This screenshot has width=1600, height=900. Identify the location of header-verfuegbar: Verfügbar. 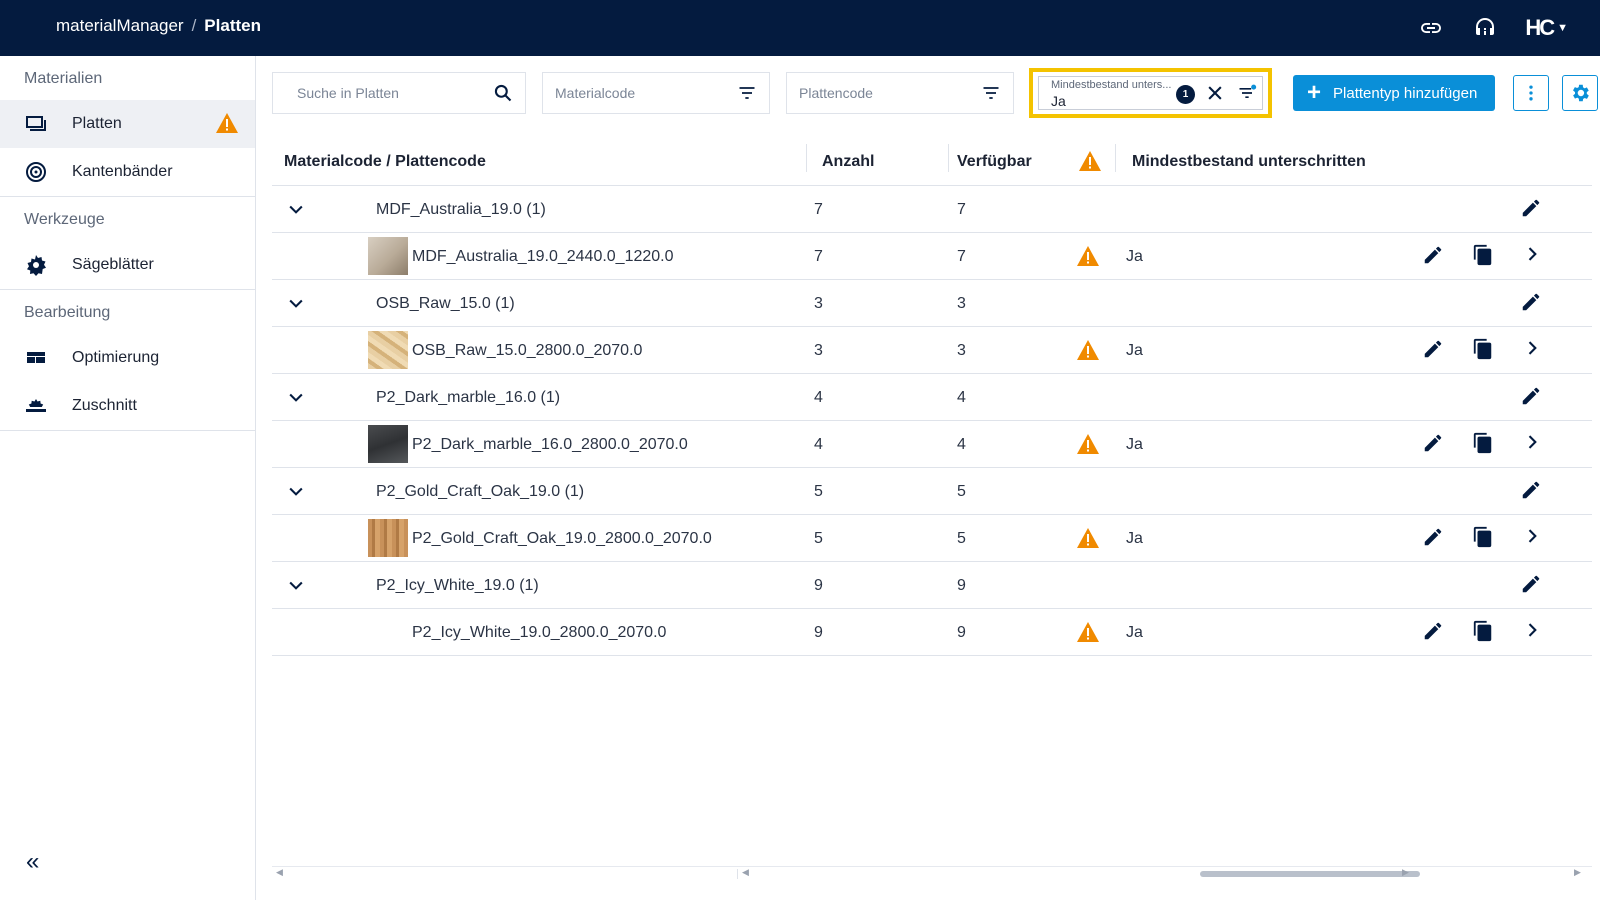
(994, 161).